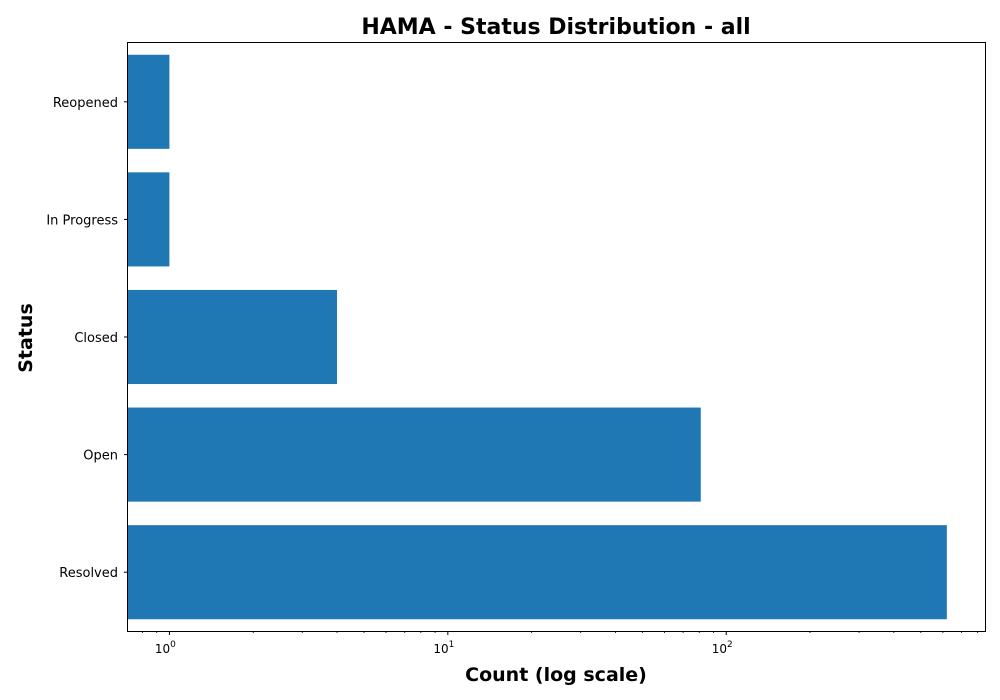 This screenshot has width=1000, height=700. Describe the element at coordinates (165, 648) in the screenshot. I see `x-tick-label: 10⁰` at that location.